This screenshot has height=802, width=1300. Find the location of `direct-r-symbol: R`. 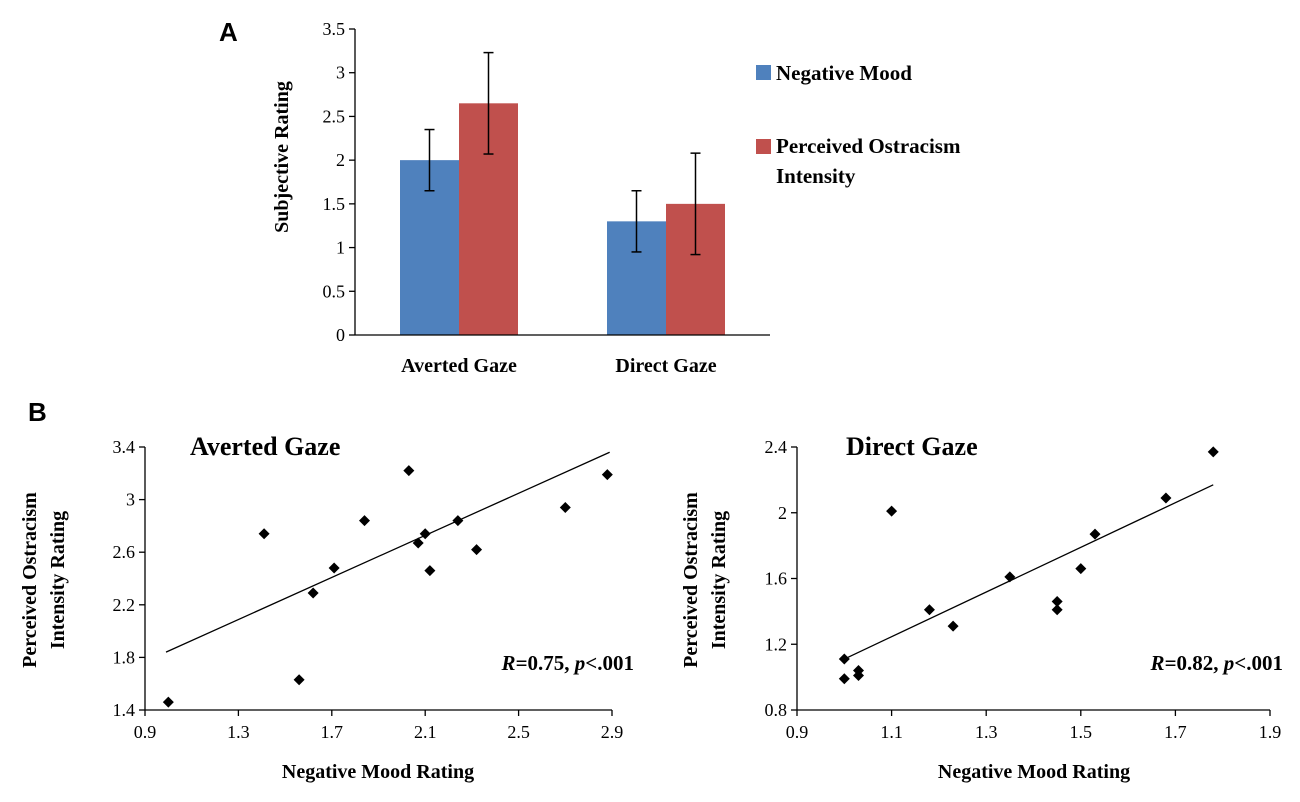

direct-r-symbol: R is located at coordinates (1157, 663).